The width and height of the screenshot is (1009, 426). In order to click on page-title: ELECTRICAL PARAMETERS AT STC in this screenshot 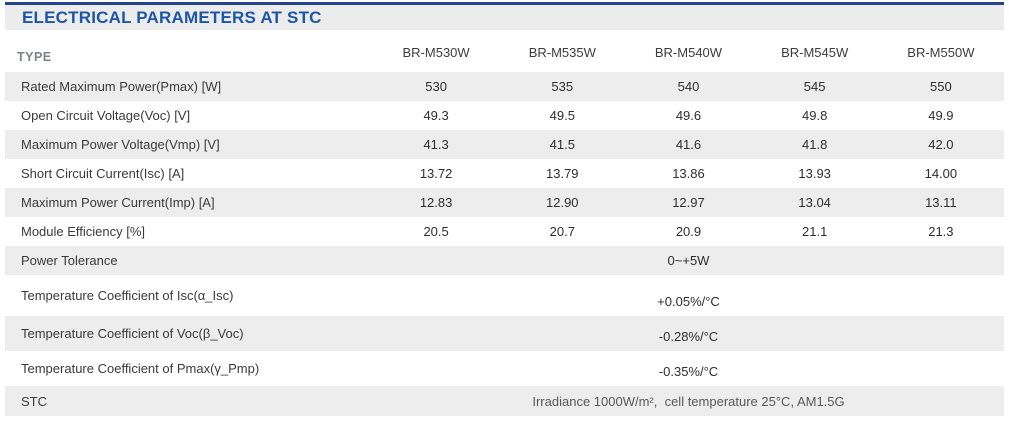, I will do `click(172, 17)`.